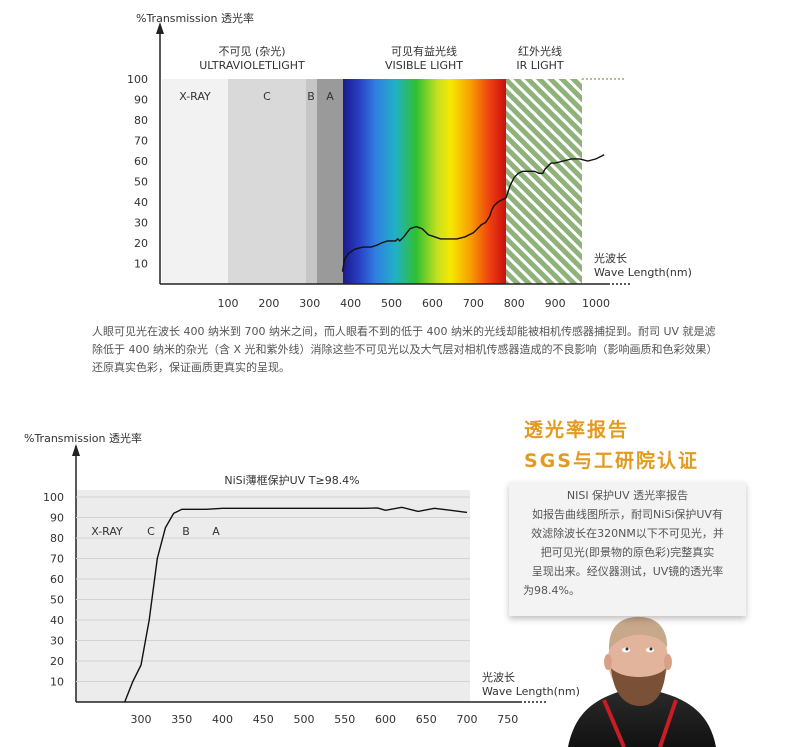 The width and height of the screenshot is (790, 747). I want to click on camera-strap-right, so click(668, 723).